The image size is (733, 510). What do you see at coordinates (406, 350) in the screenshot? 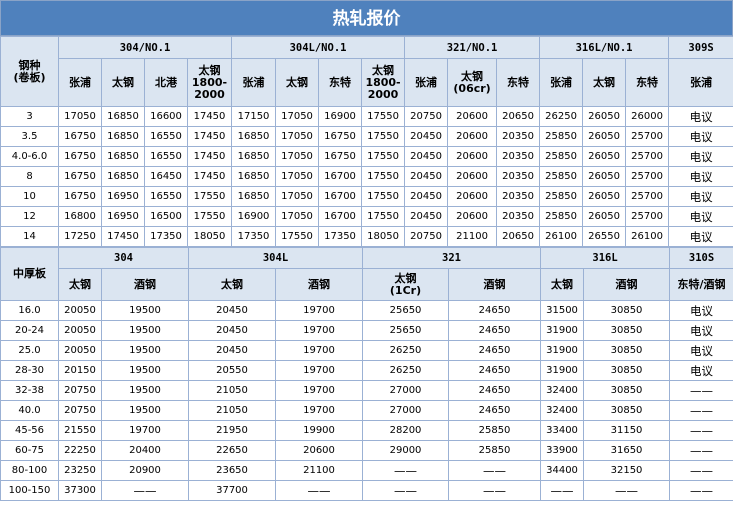
I see `price-cell: 26250` at bounding box center [406, 350].